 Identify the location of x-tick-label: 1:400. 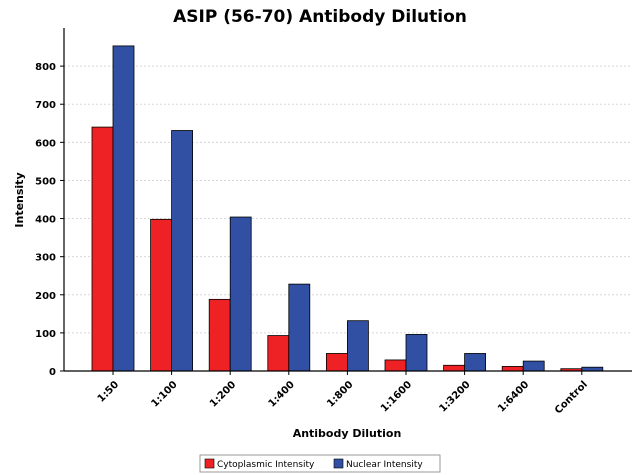
(282, 394).